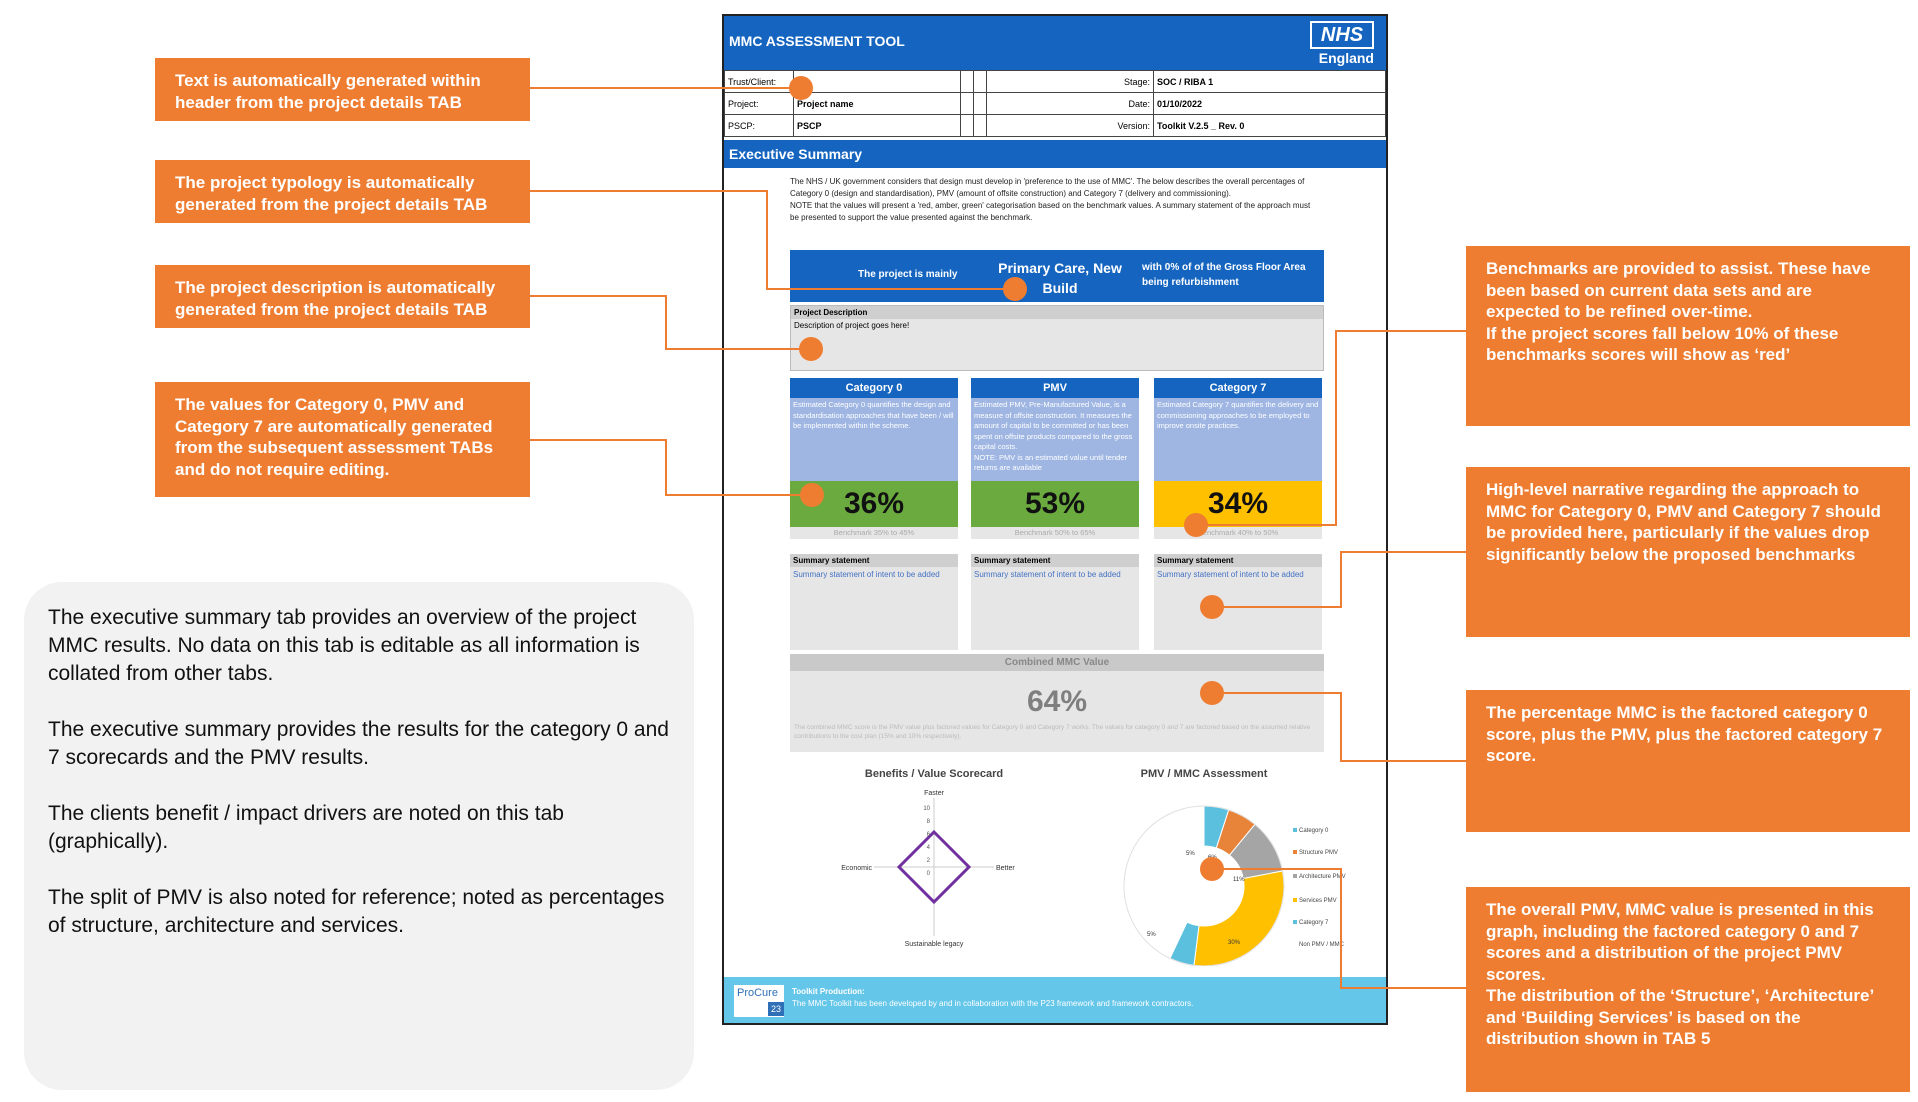 The width and height of the screenshot is (1918, 1102). What do you see at coordinates (1322, 945) in the screenshot?
I see `legend-item: Non PMV / MMC` at bounding box center [1322, 945].